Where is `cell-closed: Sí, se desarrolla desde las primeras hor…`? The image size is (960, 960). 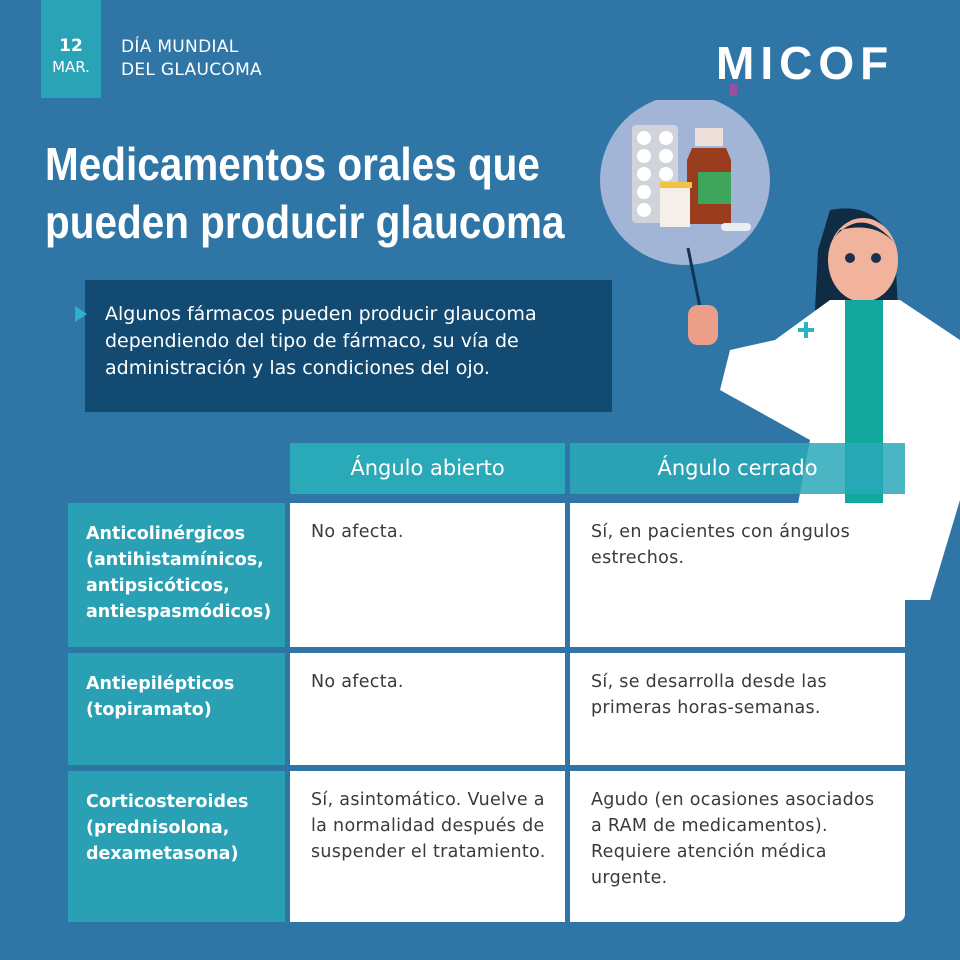
cell-closed: Sí, se desarrolla desde las primeras hor… is located at coordinates (737, 709).